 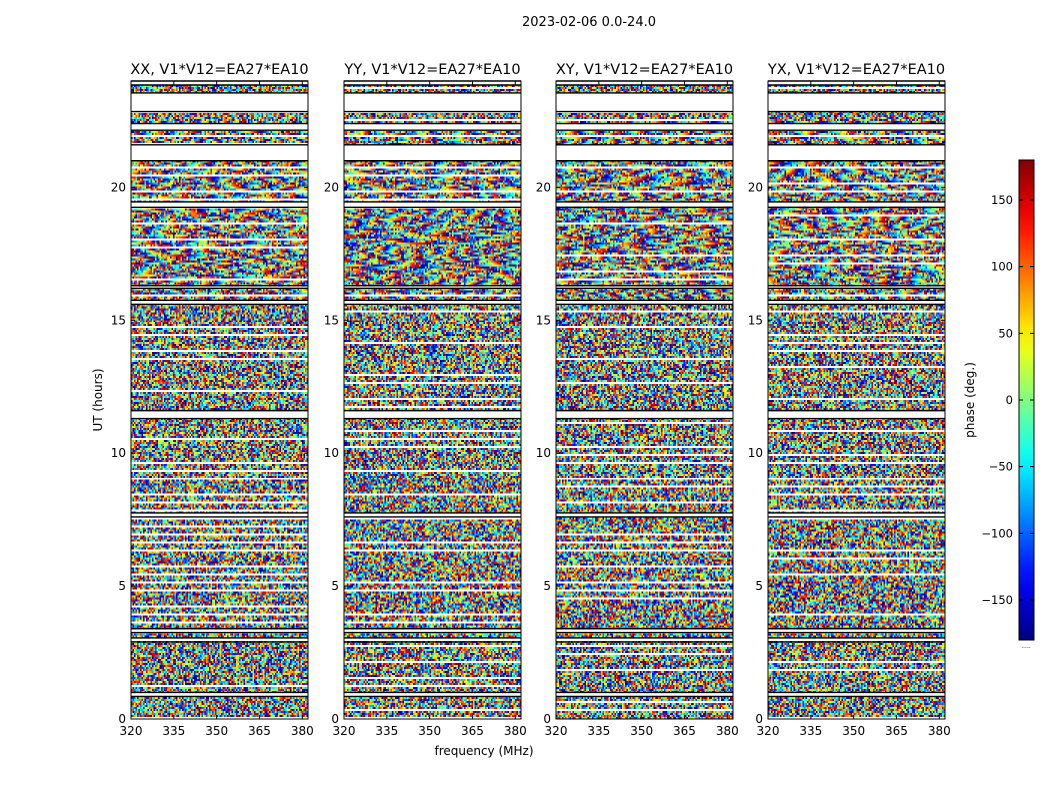 I want to click on panel-title: YX, V1*V12=EA27*EA10, so click(x=856, y=70).